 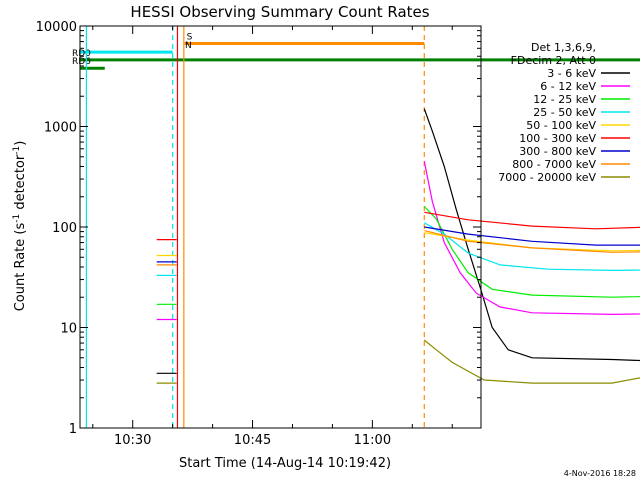 What do you see at coordinates (60, 128) in the screenshot?
I see `y-tick-label: 1000` at bounding box center [60, 128].